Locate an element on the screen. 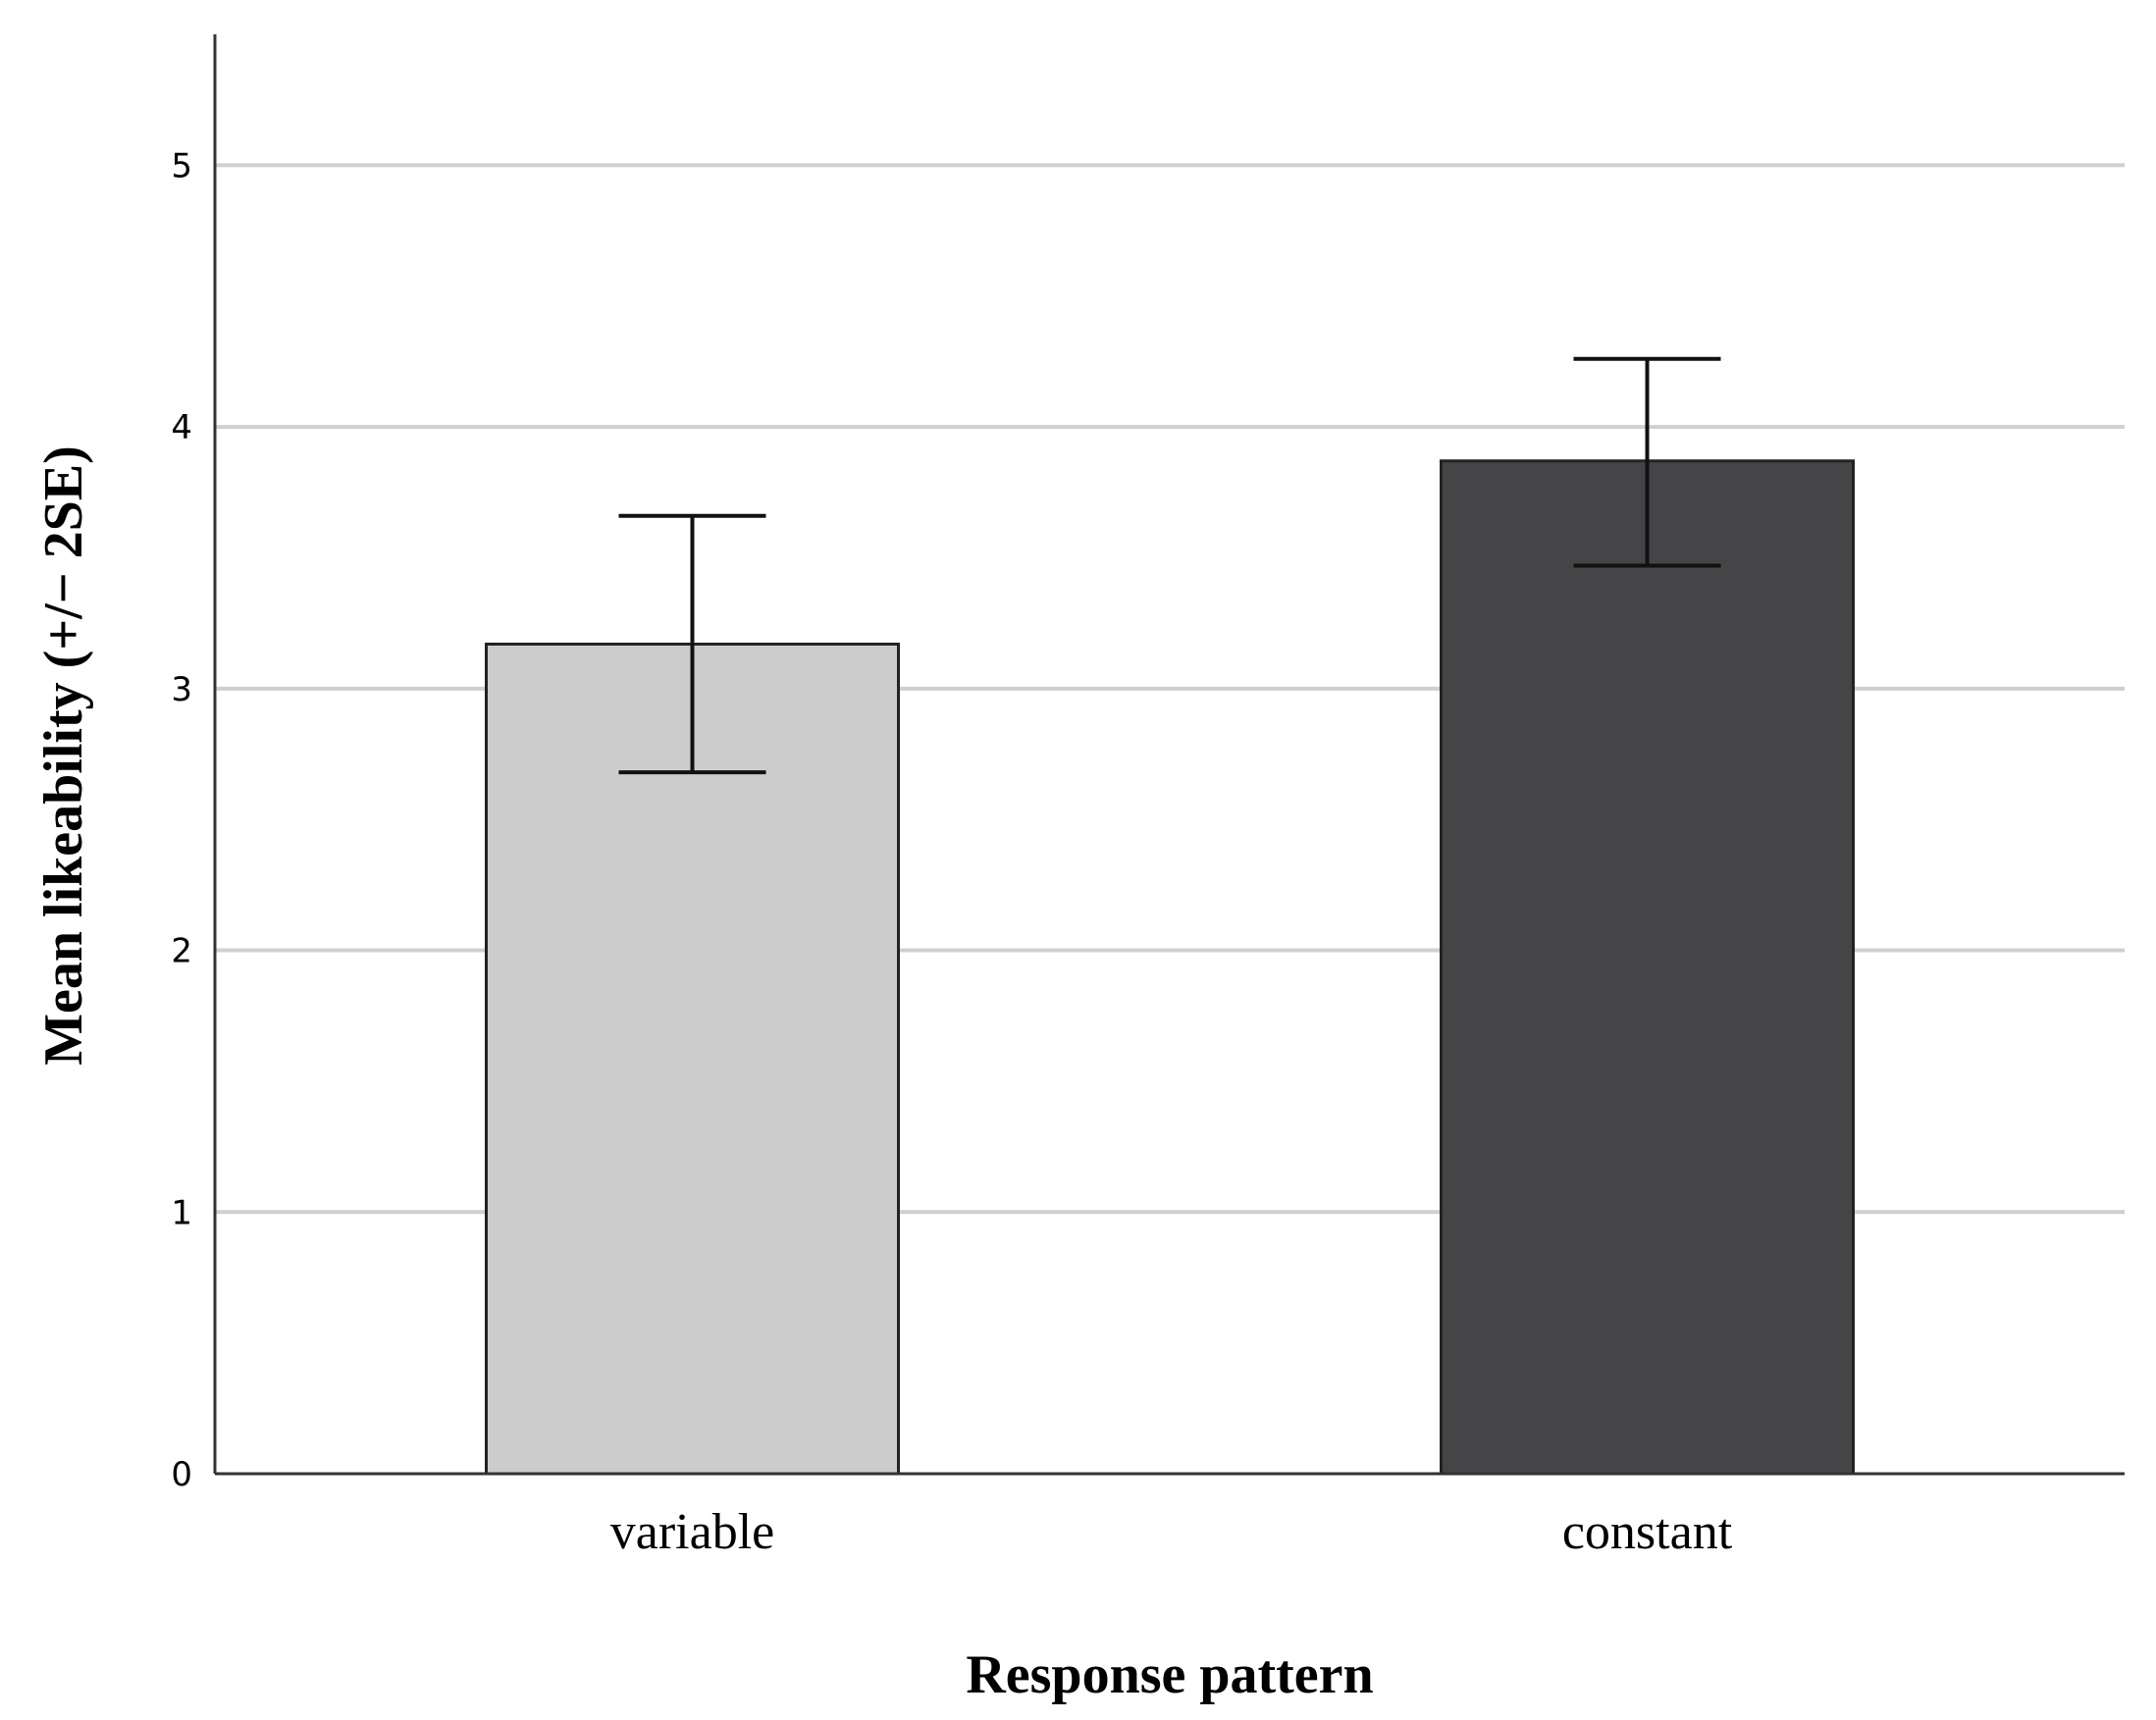 The width and height of the screenshot is (2156, 1720). x-category-labels: variable constant is located at coordinates (1171, 1532).